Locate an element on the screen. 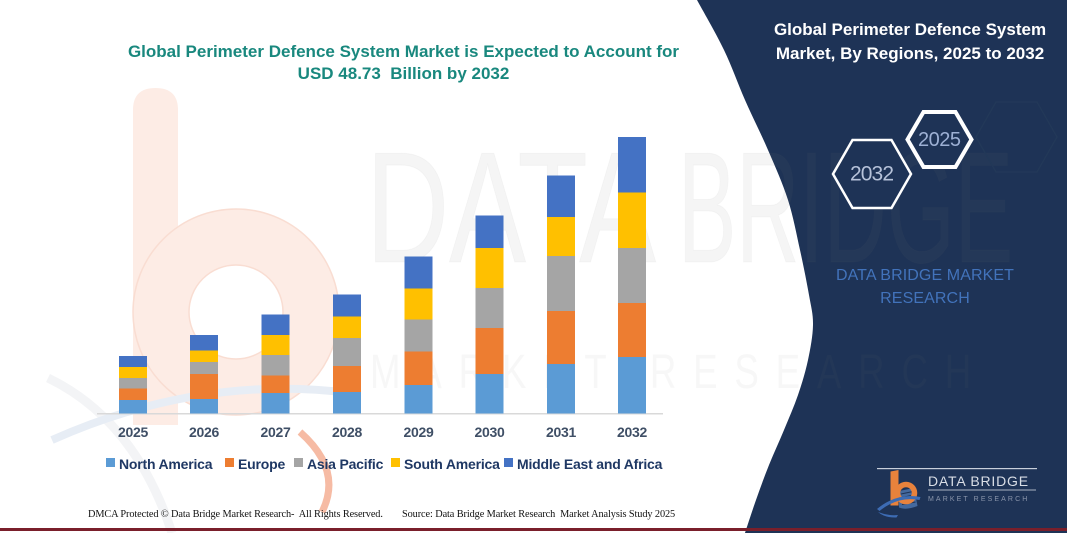 The height and width of the screenshot is (533, 1067). svg-text: BRIDGE is located at coordinates (845, 208).